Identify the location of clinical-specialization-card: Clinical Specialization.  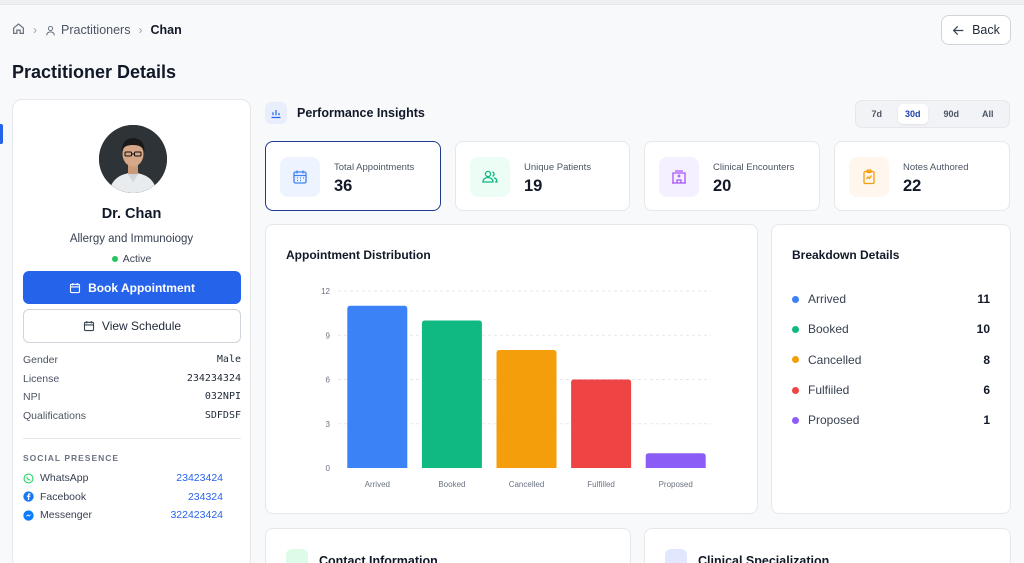
(827, 545).